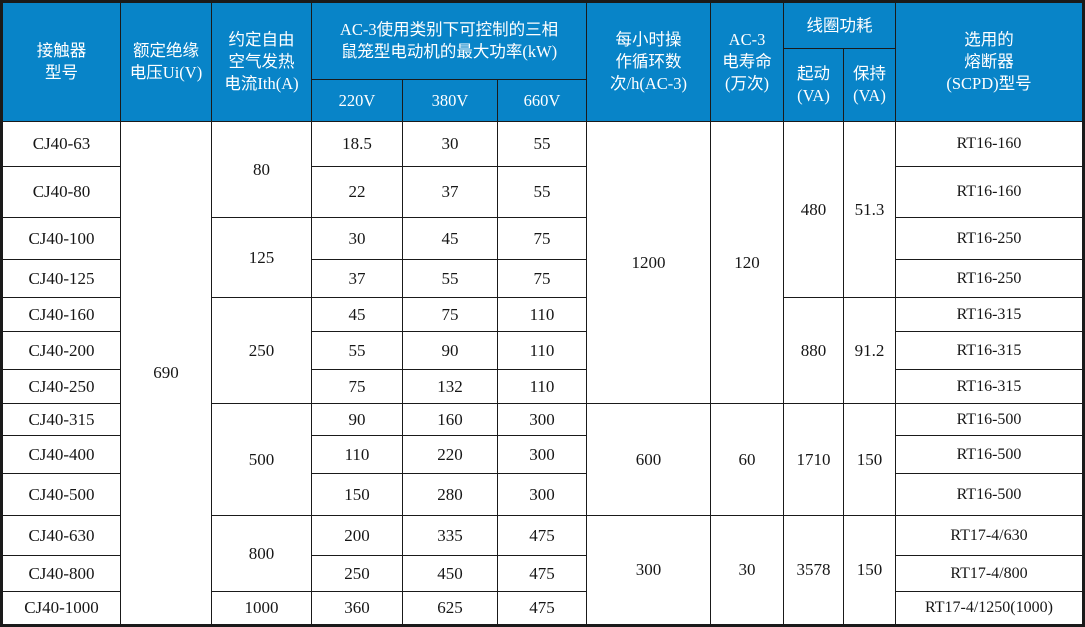 The image size is (1085, 627). Describe the element at coordinates (261, 62) in the screenshot. I see `header-thermal-current: 约定自由 空气发热 电流Ith(A)` at that location.